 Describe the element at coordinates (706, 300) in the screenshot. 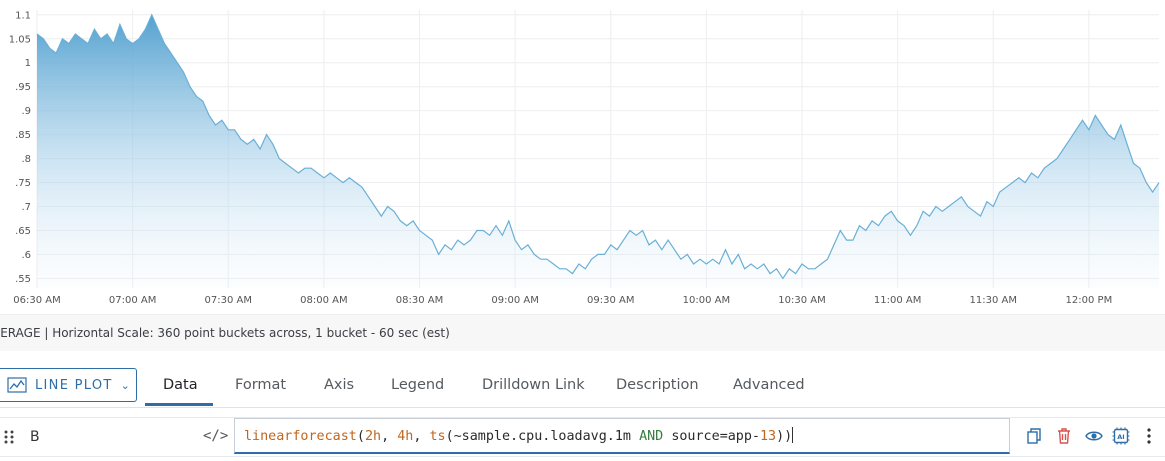

I see `x-tick-label: 10:00 AM` at that location.